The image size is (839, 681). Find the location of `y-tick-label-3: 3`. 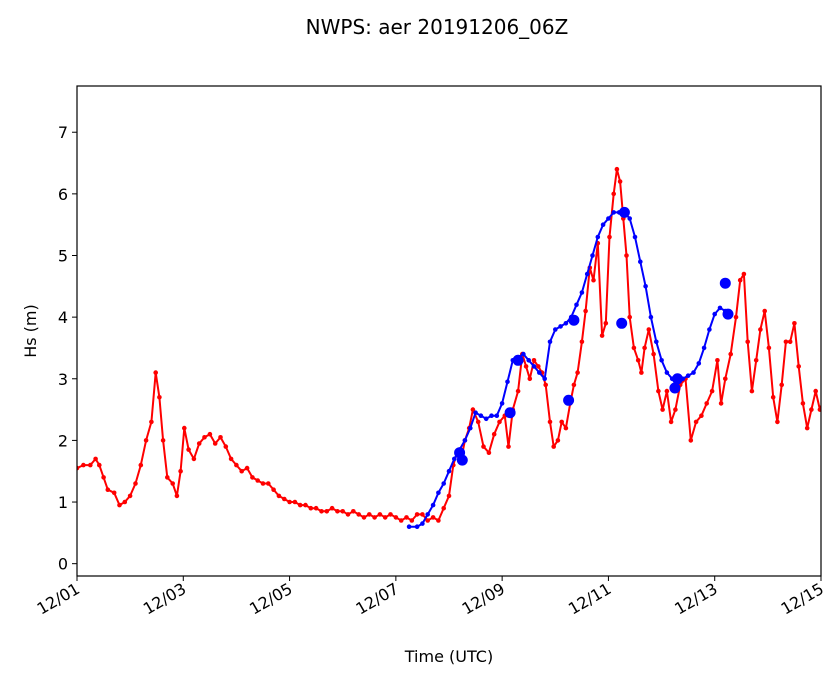

y-tick-label-3: 3 is located at coordinates (63, 379).